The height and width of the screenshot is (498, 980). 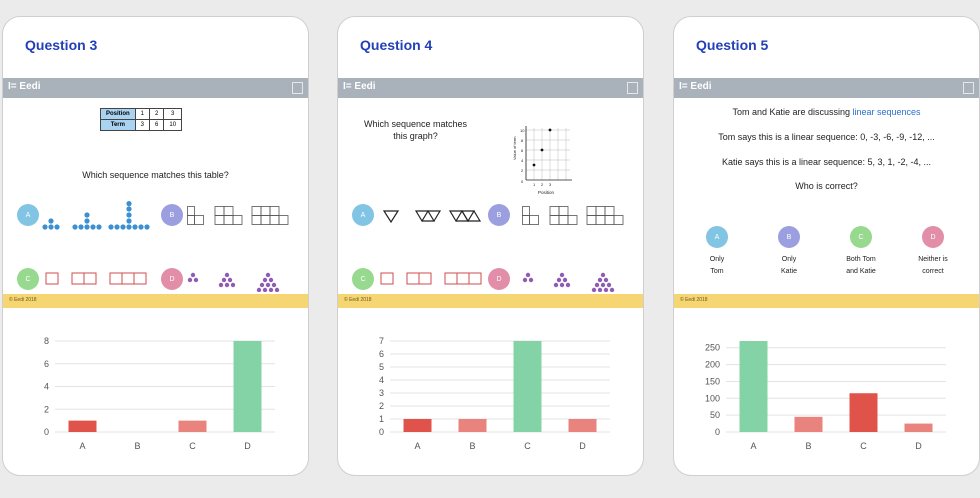 I want to click on graph-tick: 1, so click(x=534, y=184).